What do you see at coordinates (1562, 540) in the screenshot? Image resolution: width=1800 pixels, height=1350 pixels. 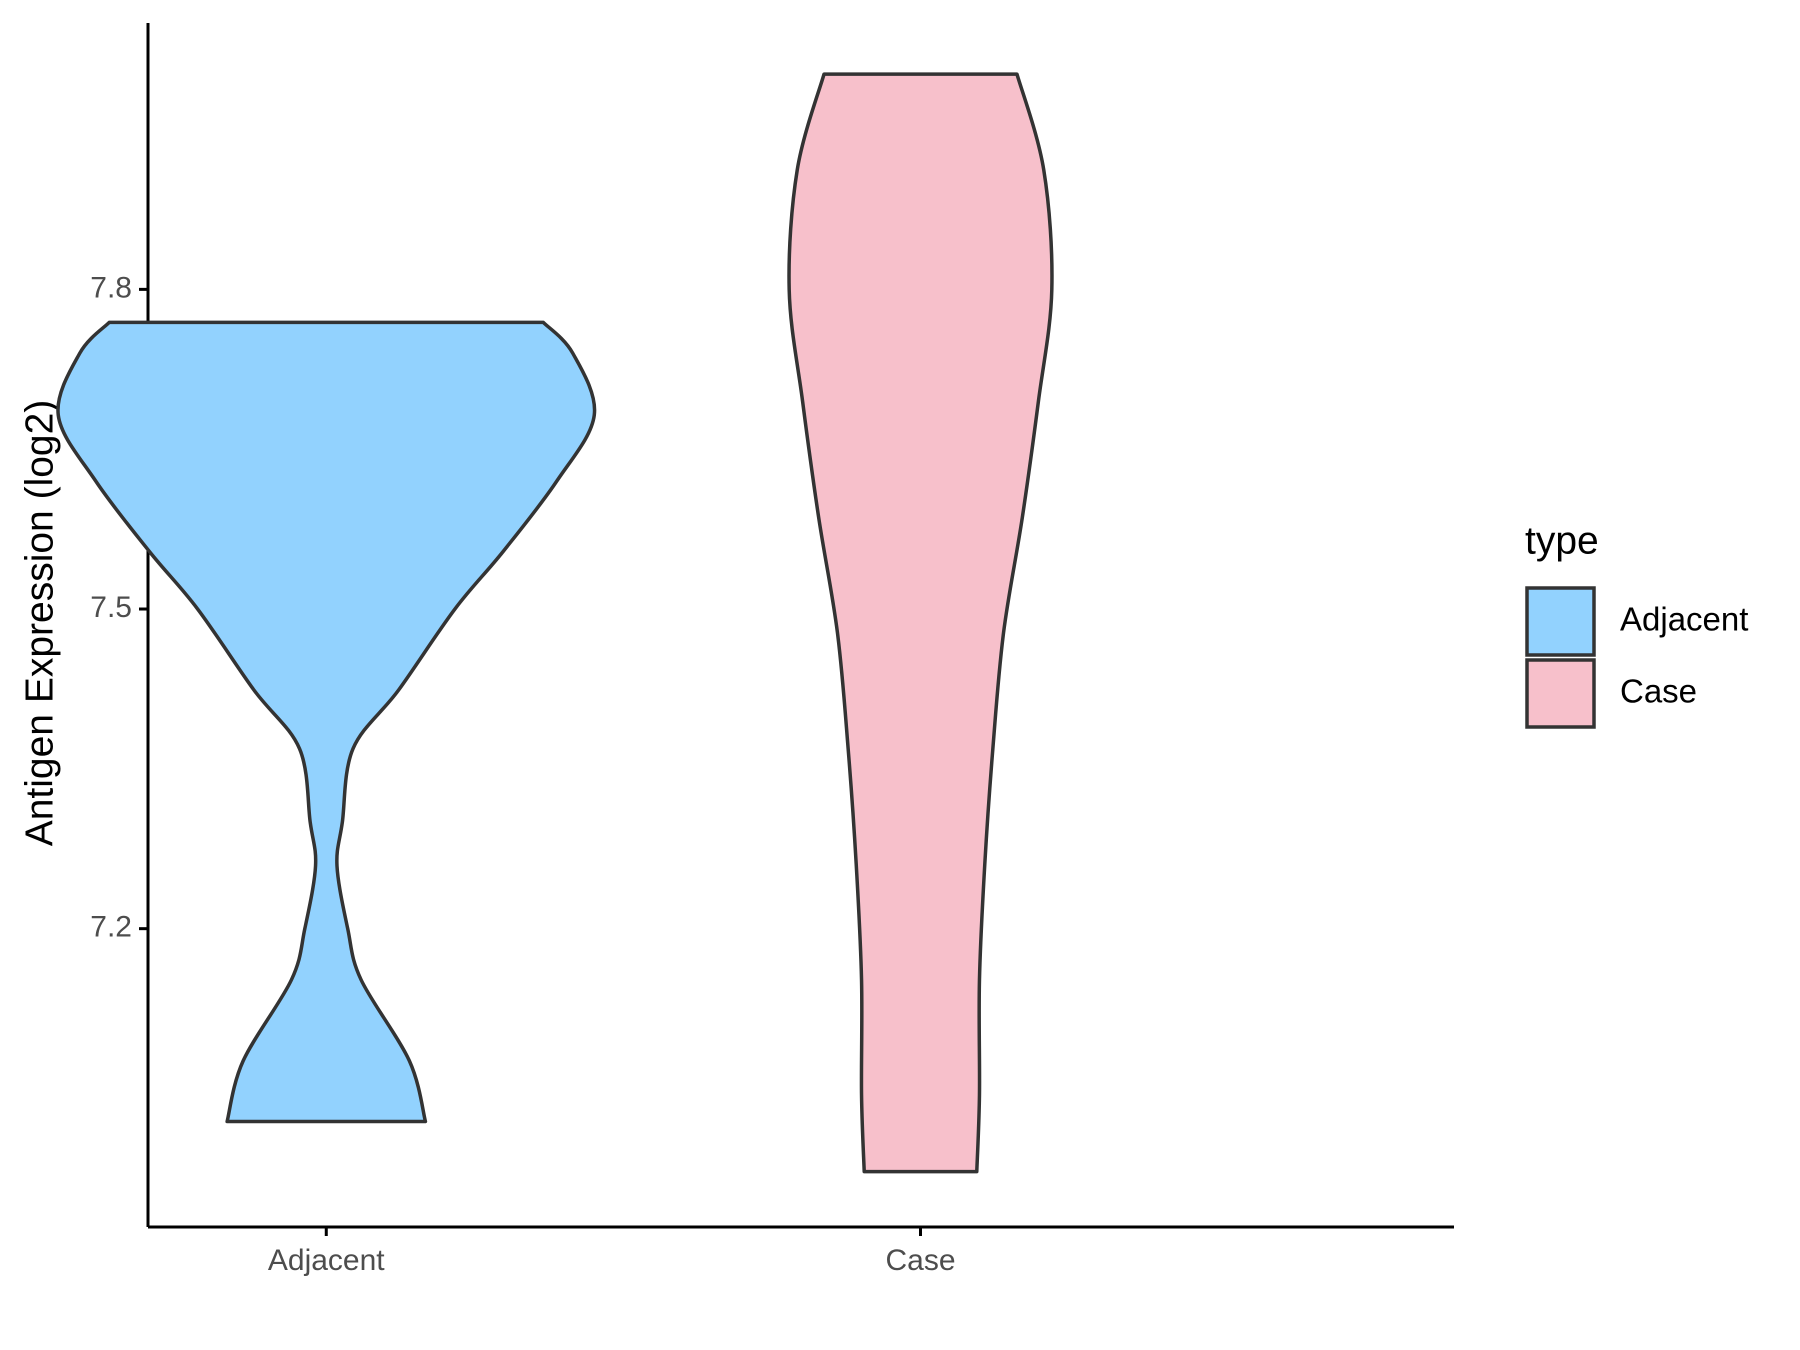 I see `legend-title: type` at bounding box center [1562, 540].